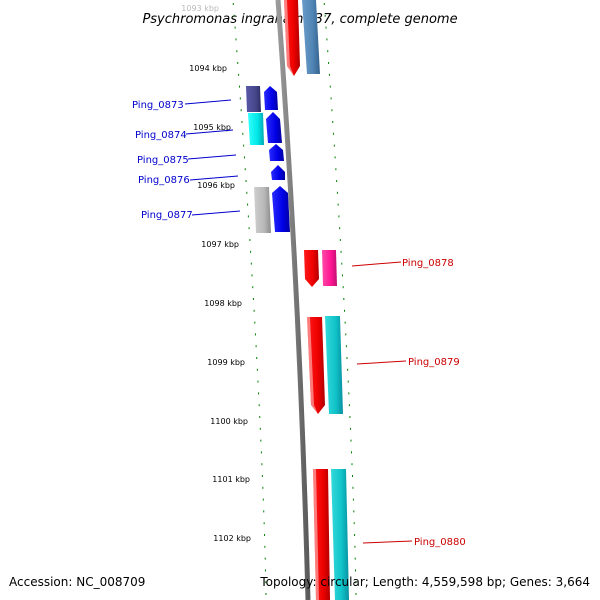 The height and width of the screenshot is (600, 600). I want to click on scale-label: 1095 kbp, so click(212, 127).